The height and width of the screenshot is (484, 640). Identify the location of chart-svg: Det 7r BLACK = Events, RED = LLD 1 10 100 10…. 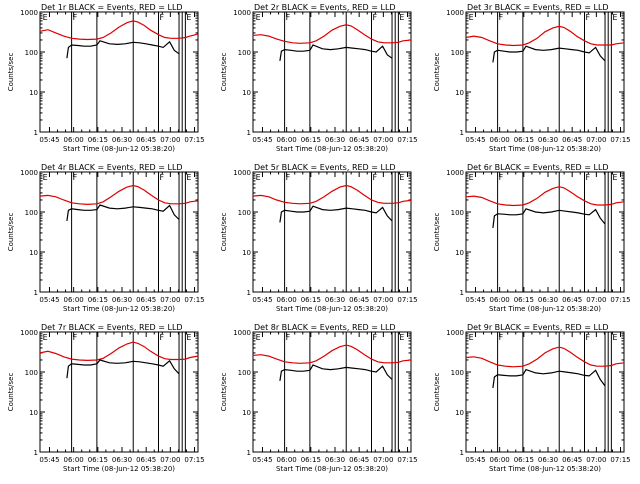
(106, 398).